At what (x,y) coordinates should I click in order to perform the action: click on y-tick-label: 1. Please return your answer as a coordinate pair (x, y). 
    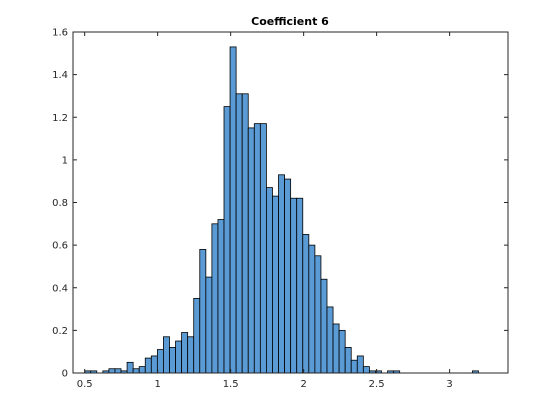
    Looking at the image, I should click on (65, 160).